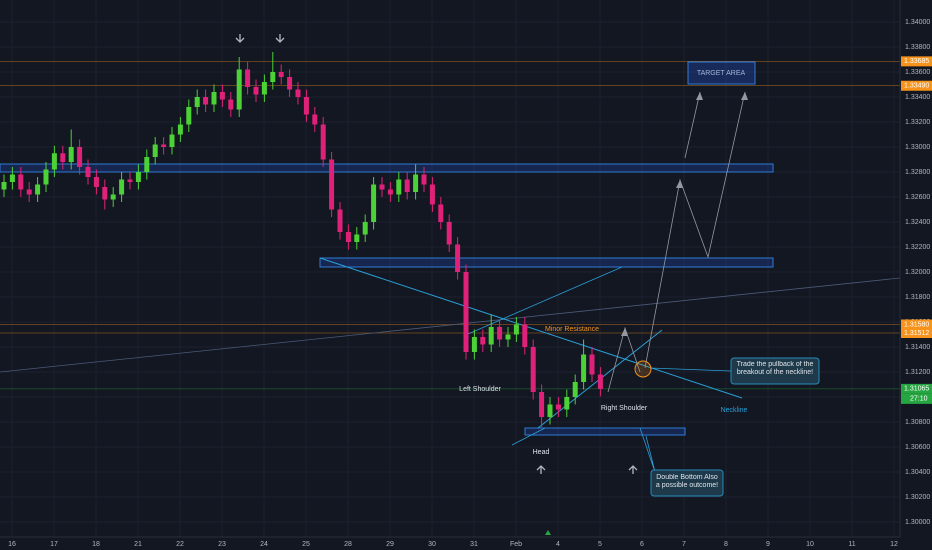 The width and height of the screenshot is (932, 550). Describe the element at coordinates (919, 399) in the screenshot. I see `countdown-label: 27:10` at that location.